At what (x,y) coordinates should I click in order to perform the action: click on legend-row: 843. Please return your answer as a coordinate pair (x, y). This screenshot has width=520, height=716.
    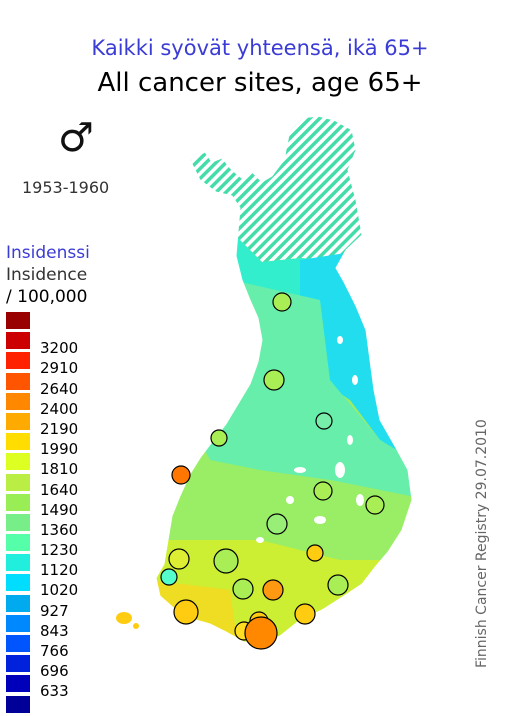
    Looking at the image, I should click on (56, 626).